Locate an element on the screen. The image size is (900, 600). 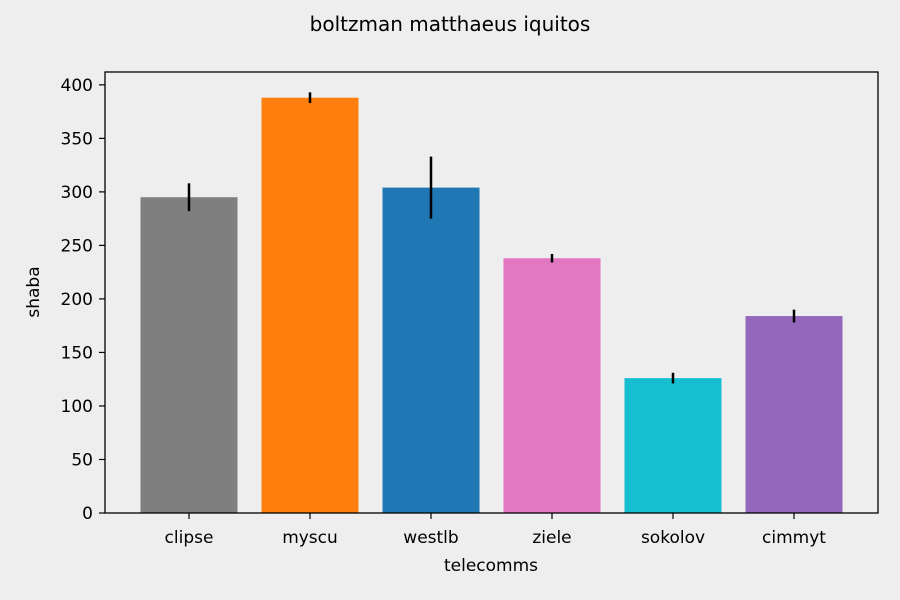
x-tick-label: sokolov is located at coordinates (673, 538).